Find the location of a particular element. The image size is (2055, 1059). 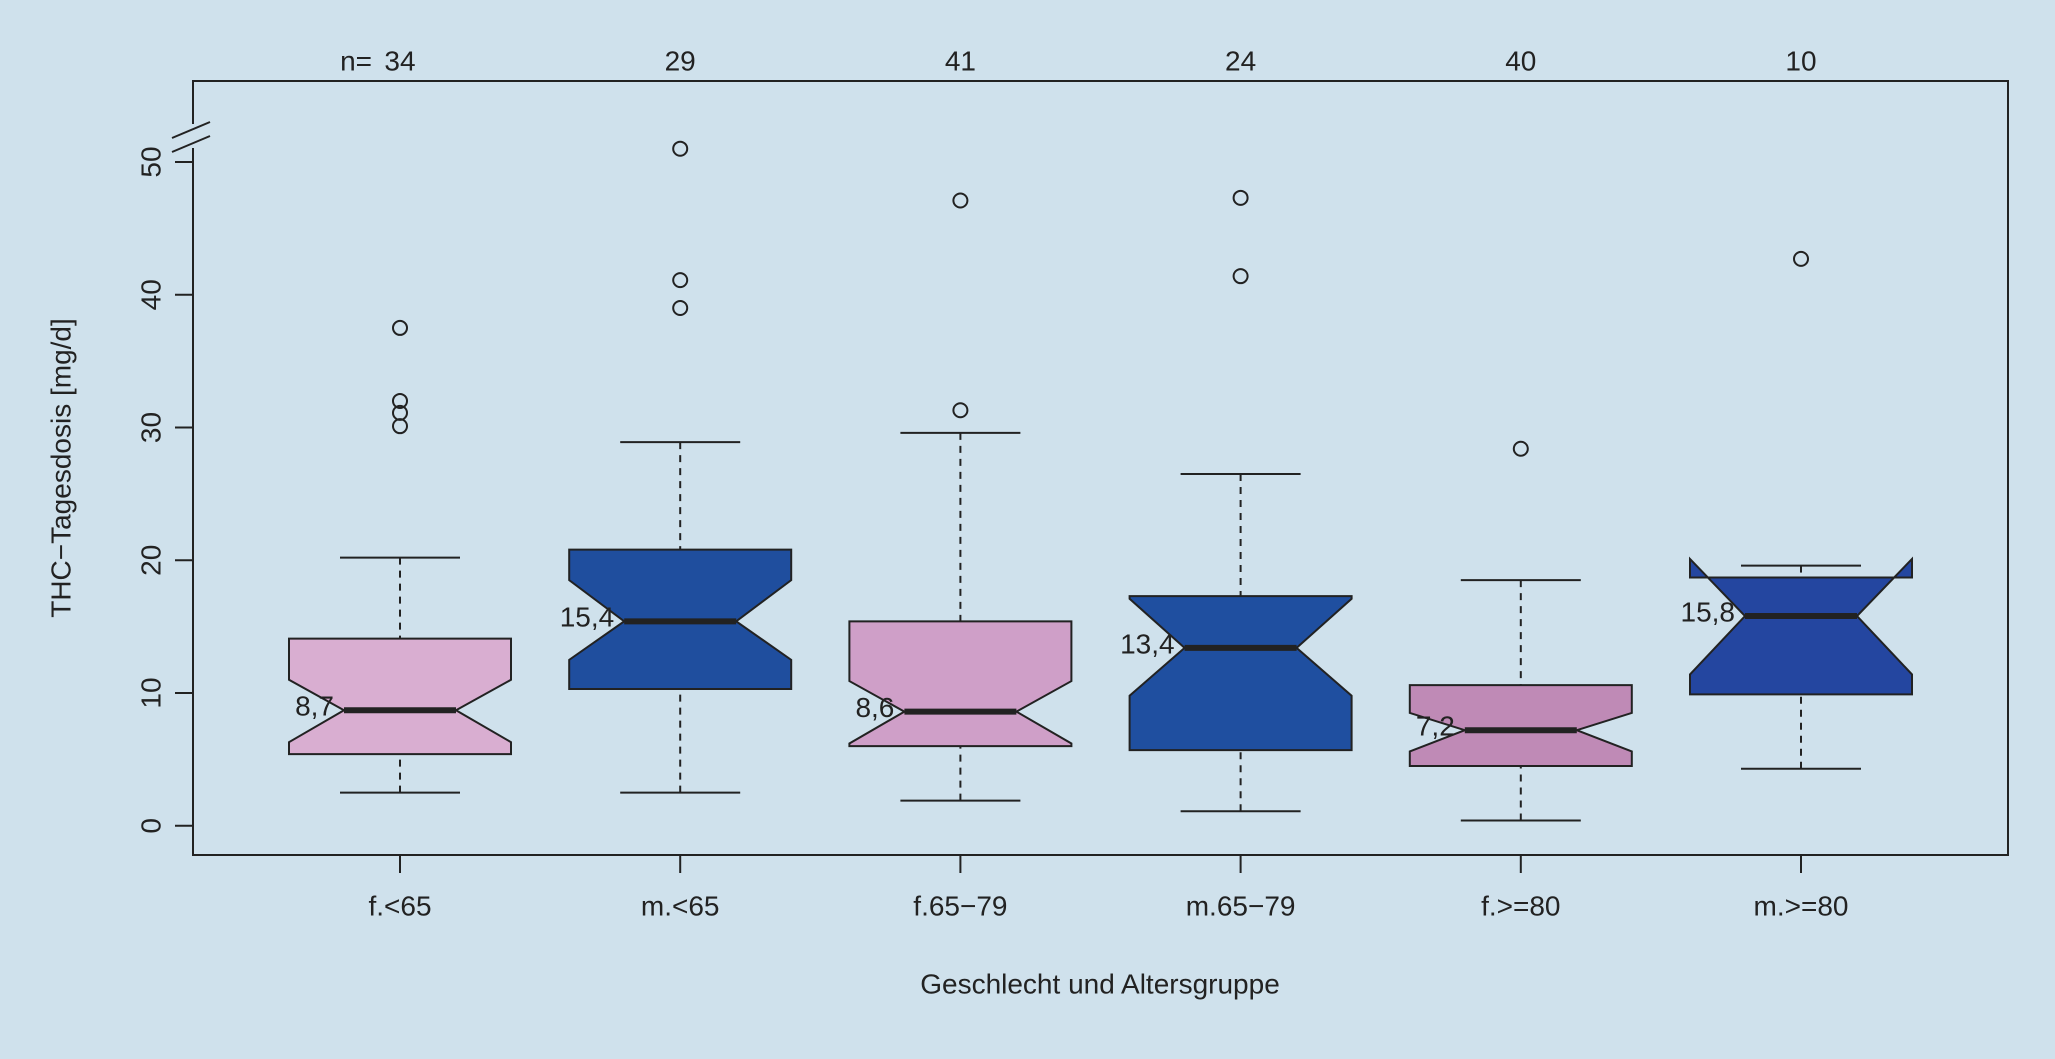

median-label: 7,2 is located at coordinates (1435, 726).